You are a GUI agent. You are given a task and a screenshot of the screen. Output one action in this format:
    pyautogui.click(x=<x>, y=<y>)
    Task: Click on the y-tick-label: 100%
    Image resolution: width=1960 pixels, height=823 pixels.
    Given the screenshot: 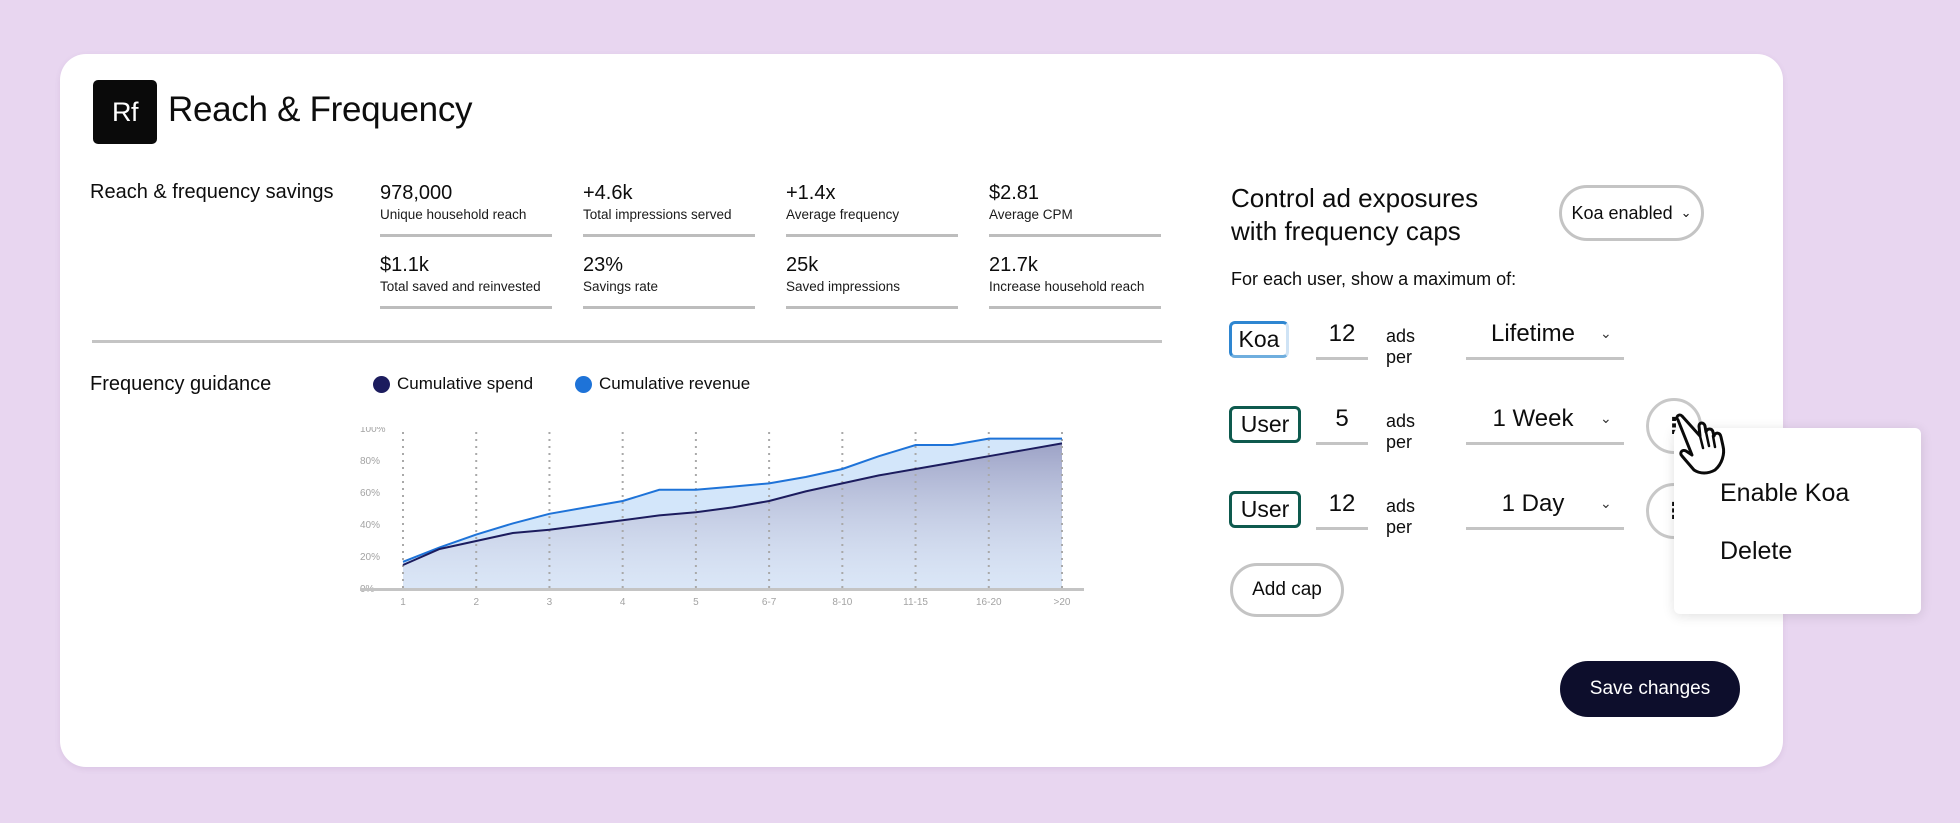 What is the action you would take?
    pyautogui.click(x=373, y=431)
    